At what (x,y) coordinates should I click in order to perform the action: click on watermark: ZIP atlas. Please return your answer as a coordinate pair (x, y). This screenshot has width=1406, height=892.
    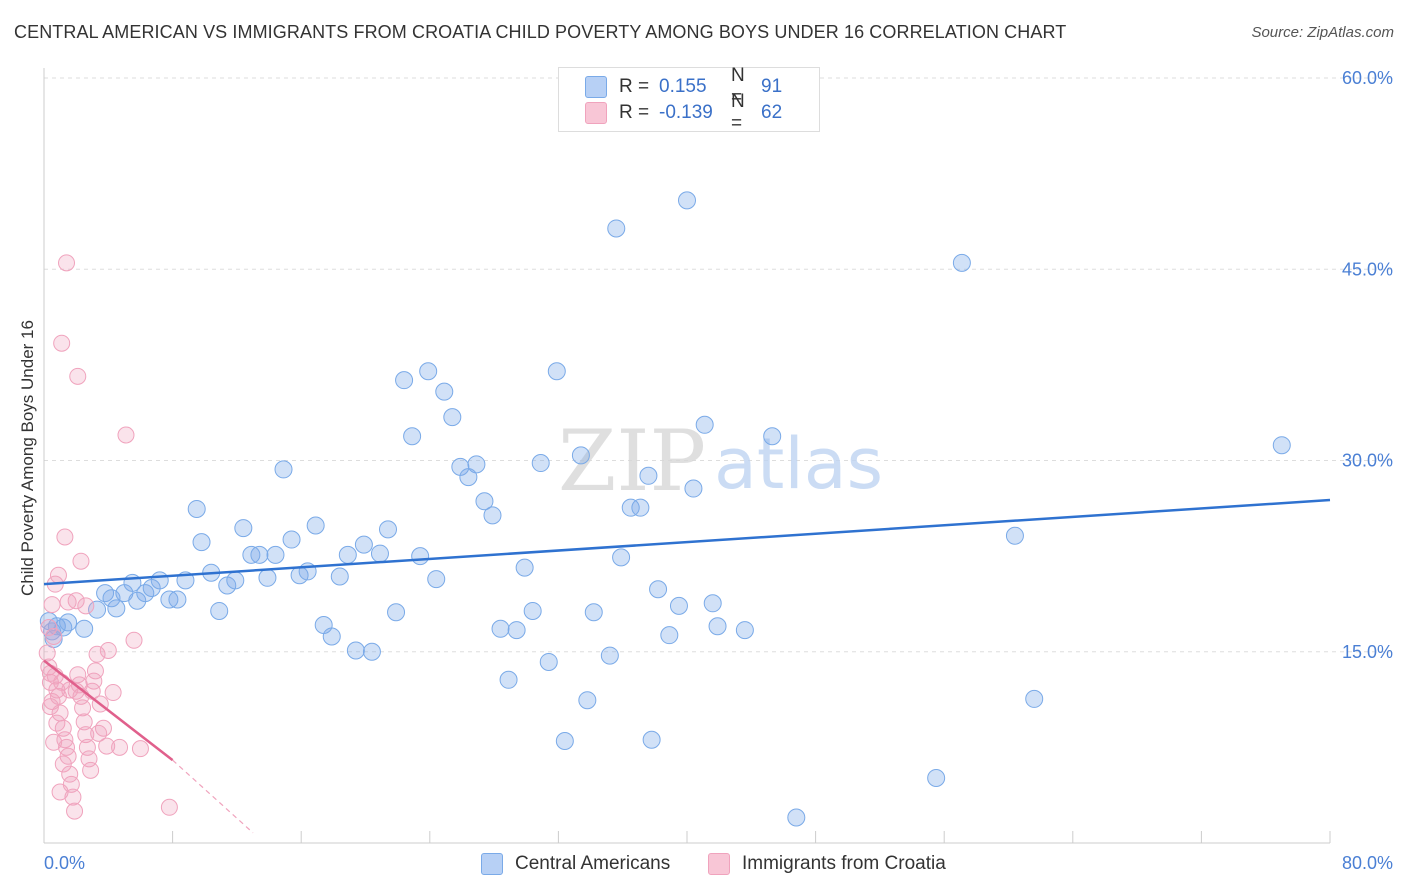
    Looking at the image, I should click on (720, 461).